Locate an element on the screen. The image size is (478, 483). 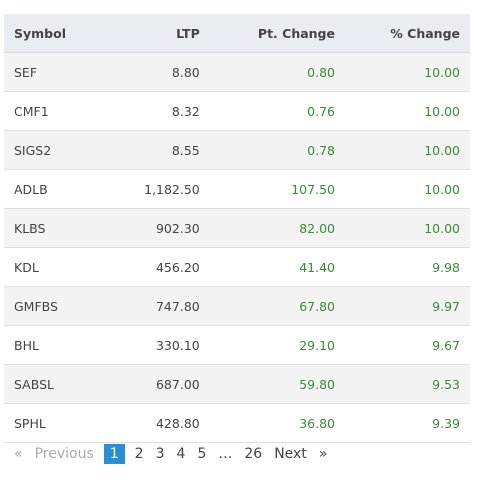
table-row: CMF1 8.32 0.76 10.00 is located at coordinates (237, 111).